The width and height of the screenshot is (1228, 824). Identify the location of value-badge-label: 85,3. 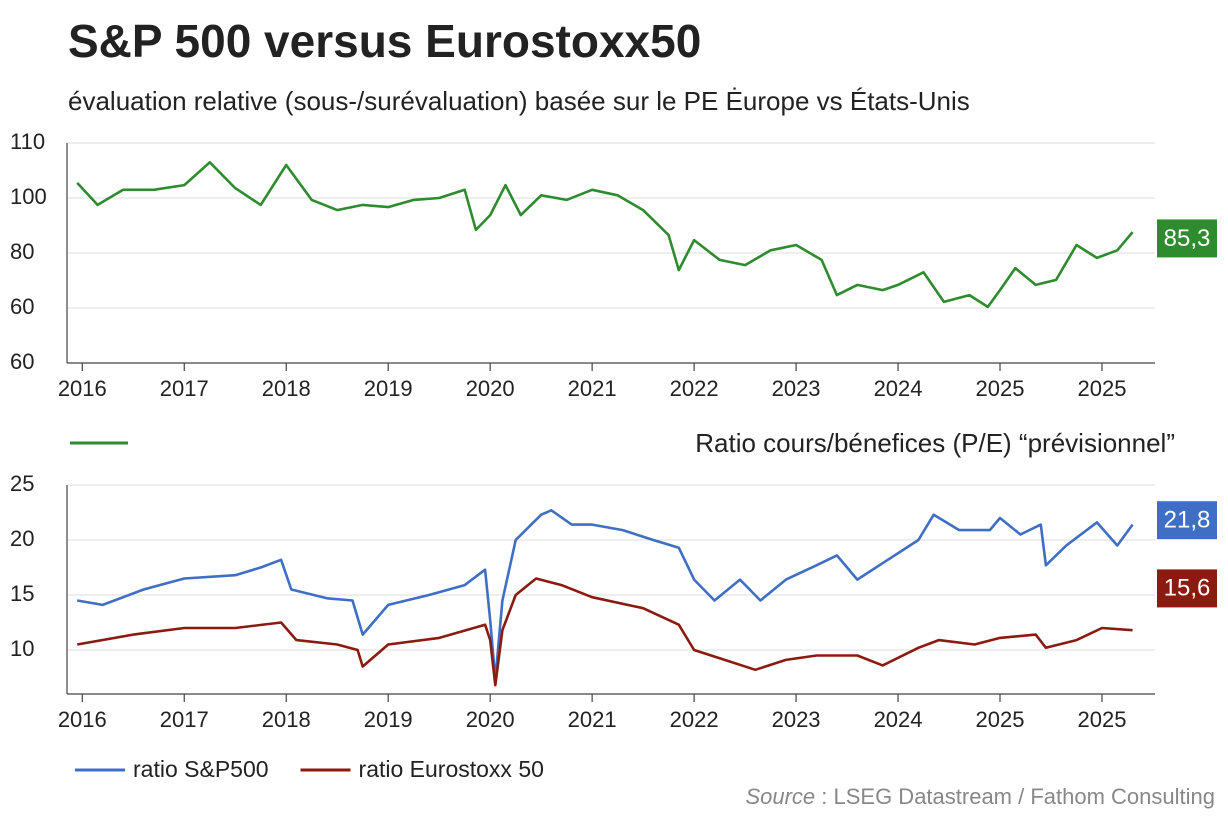
(1187, 238).